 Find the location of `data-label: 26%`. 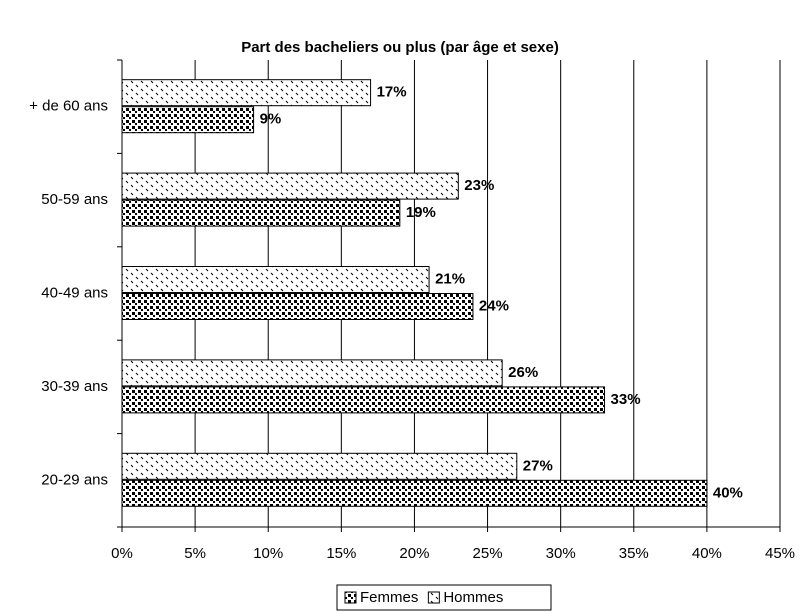

data-label: 26% is located at coordinates (523, 372).